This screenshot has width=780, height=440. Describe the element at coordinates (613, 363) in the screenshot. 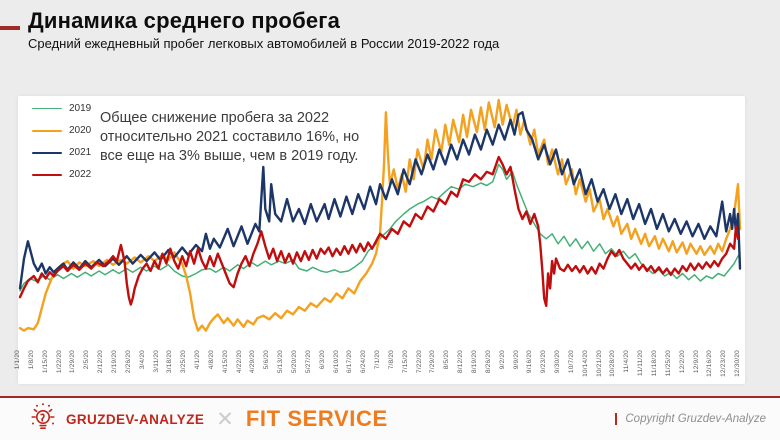

I see `x-tick-label: 10/28/20` at that location.